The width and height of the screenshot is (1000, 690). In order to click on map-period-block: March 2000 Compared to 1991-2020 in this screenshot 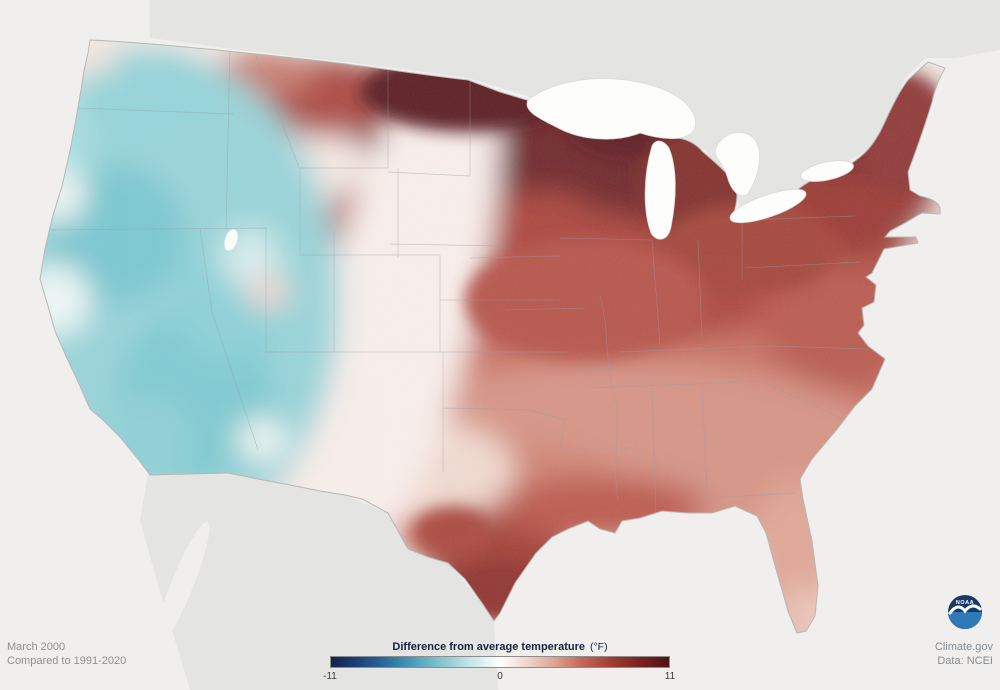, I will do `click(66, 654)`.